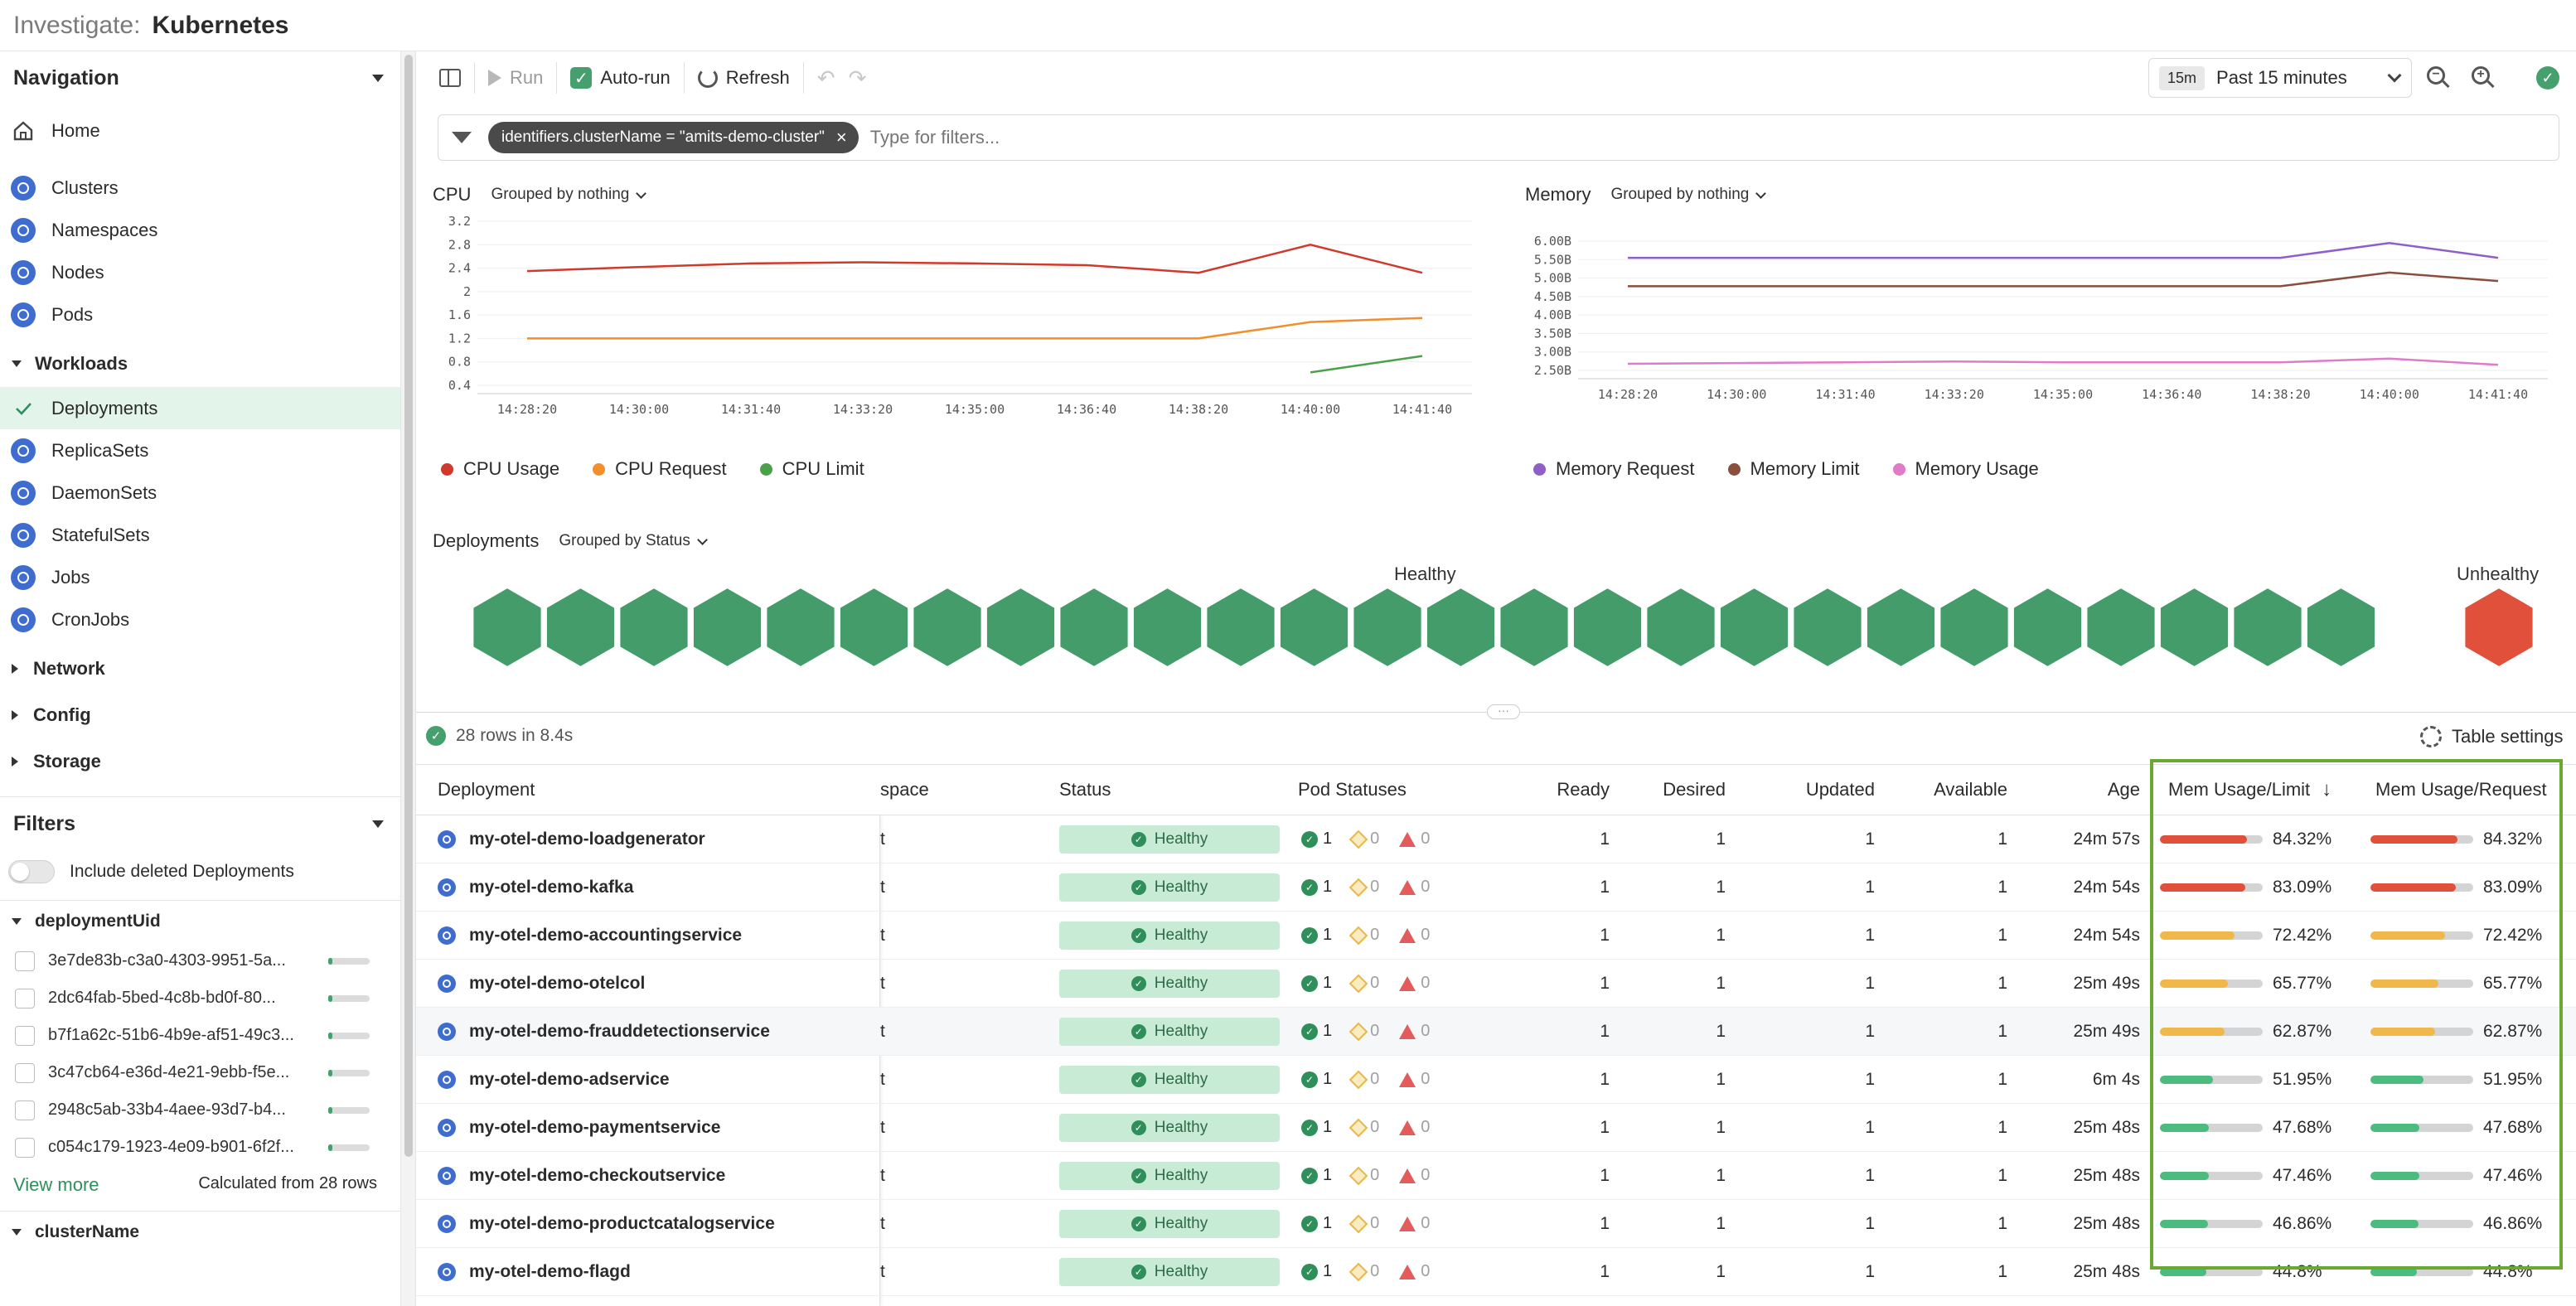  What do you see at coordinates (1366, 364) in the screenshot?
I see `series-line-cpu-limit` at bounding box center [1366, 364].